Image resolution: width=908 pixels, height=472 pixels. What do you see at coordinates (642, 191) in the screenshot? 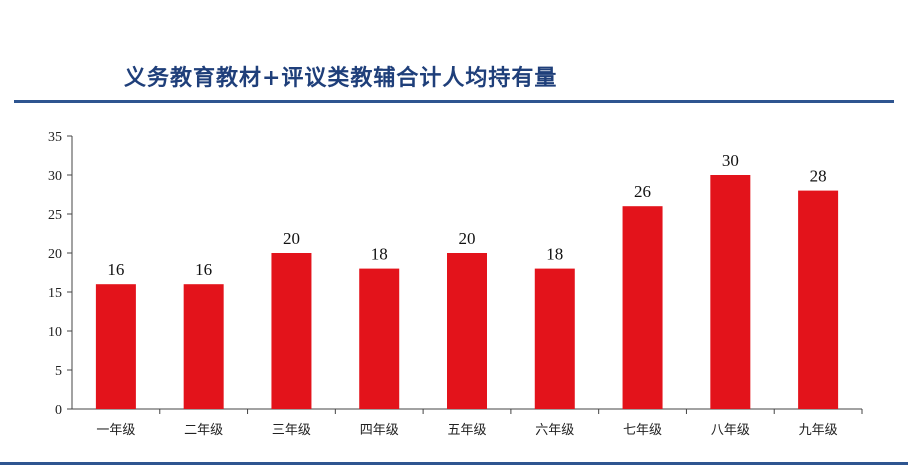
I see `data-label: 26` at bounding box center [642, 191].